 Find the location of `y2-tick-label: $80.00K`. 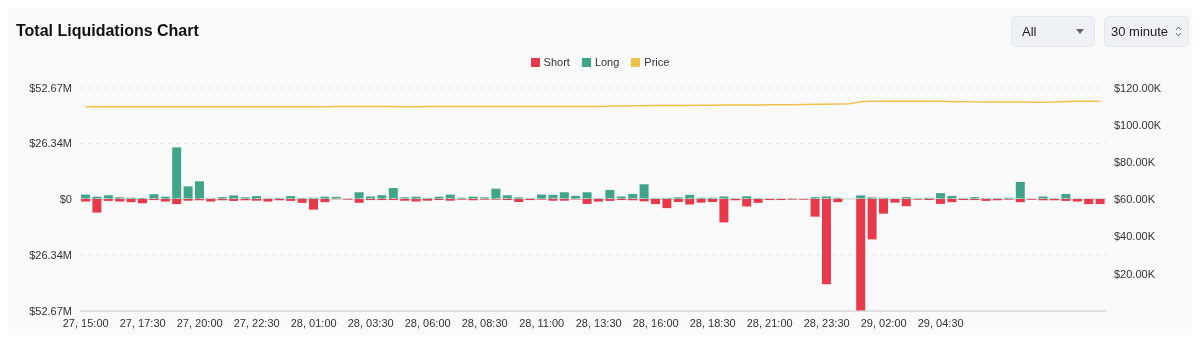

y2-tick-label: $80.00K is located at coordinates (1135, 161).